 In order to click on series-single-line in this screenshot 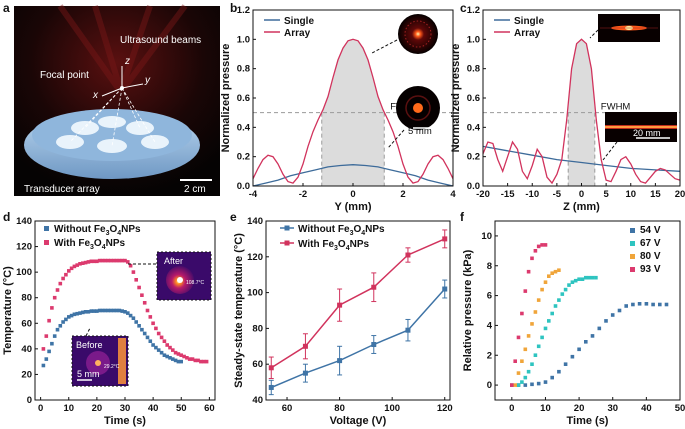, I will do `click(353, 175)`.